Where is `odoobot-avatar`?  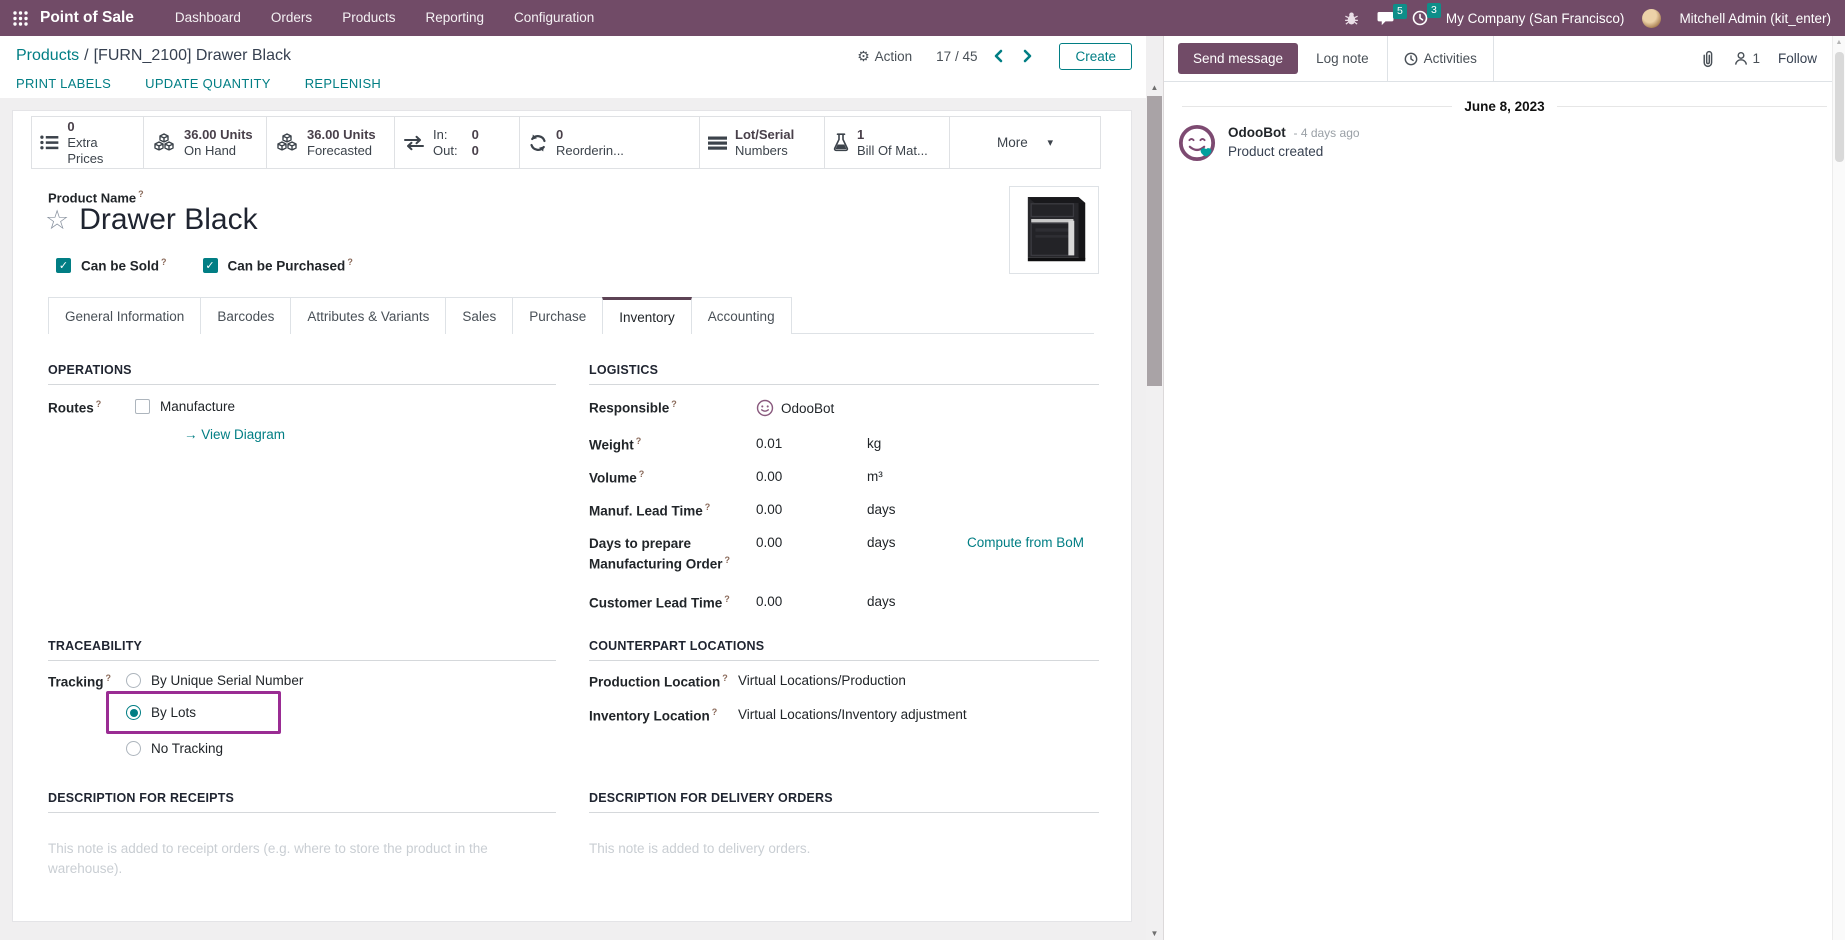 odoobot-avatar is located at coordinates (1197, 143).